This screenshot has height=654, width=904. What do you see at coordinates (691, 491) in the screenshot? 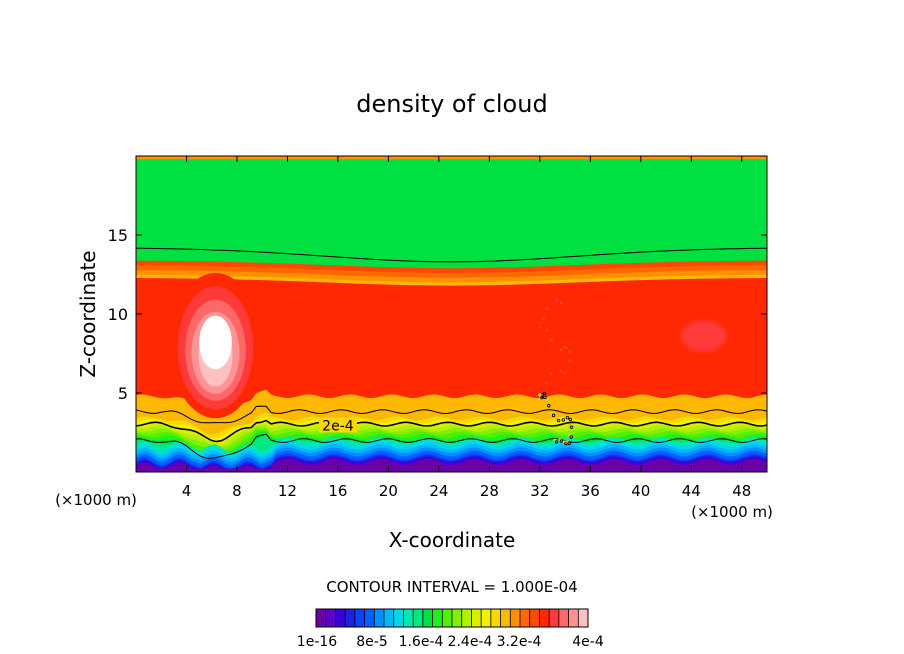
I see `x-tick-label: 44` at bounding box center [691, 491].